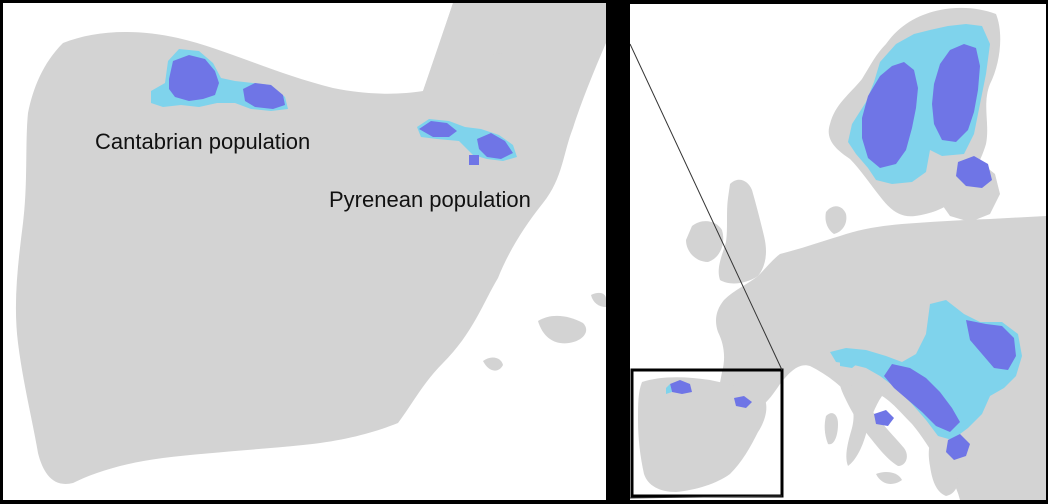  Describe the element at coordinates (743, 402) in the screenshot. I see `overview-pyrenean-range` at that location.